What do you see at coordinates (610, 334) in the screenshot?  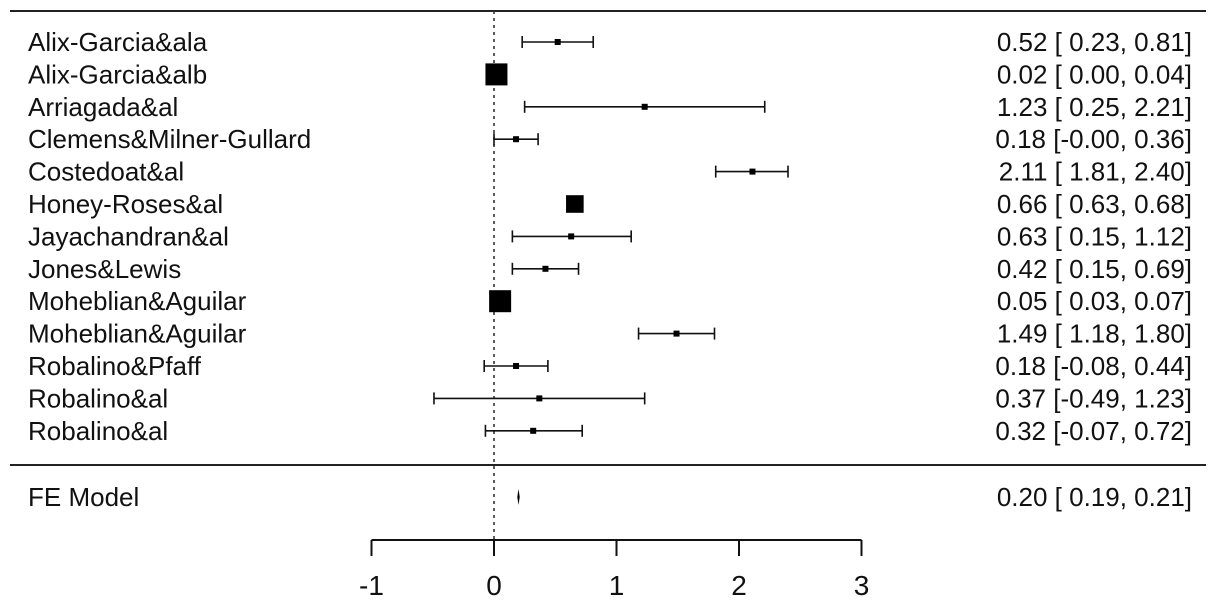 I see `study-row: Moheblian&Aguilar 1.49 [ 1.18, 1.80]` at bounding box center [610, 334].